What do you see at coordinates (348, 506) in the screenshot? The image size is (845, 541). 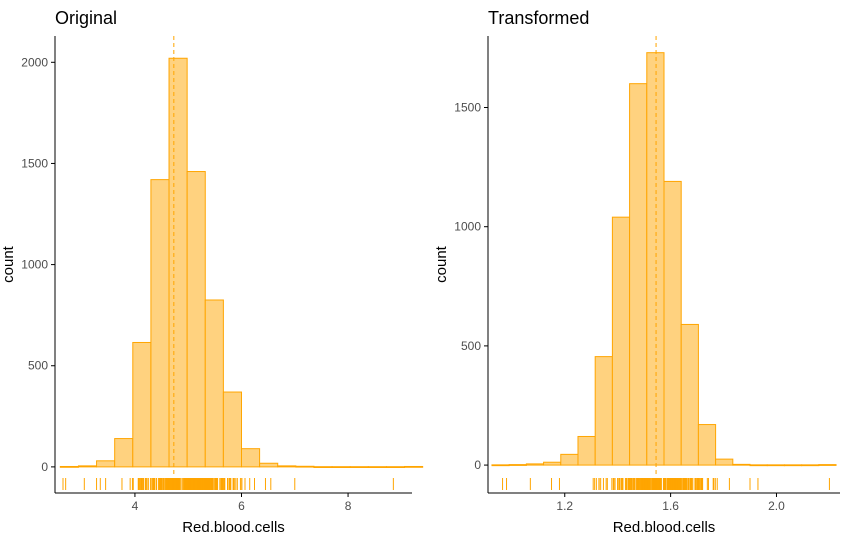 I see `x-tick-label: 8` at bounding box center [348, 506].